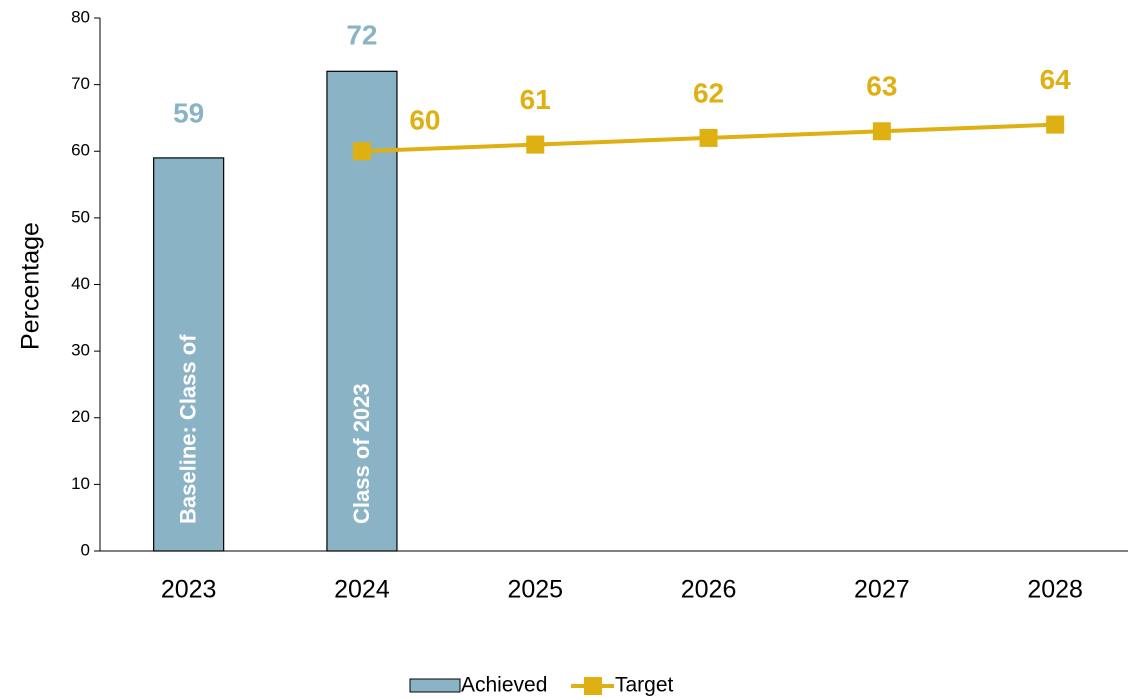 The image size is (1133, 699). Describe the element at coordinates (80, 216) in the screenshot. I see `y-tick-label: 50` at that location.